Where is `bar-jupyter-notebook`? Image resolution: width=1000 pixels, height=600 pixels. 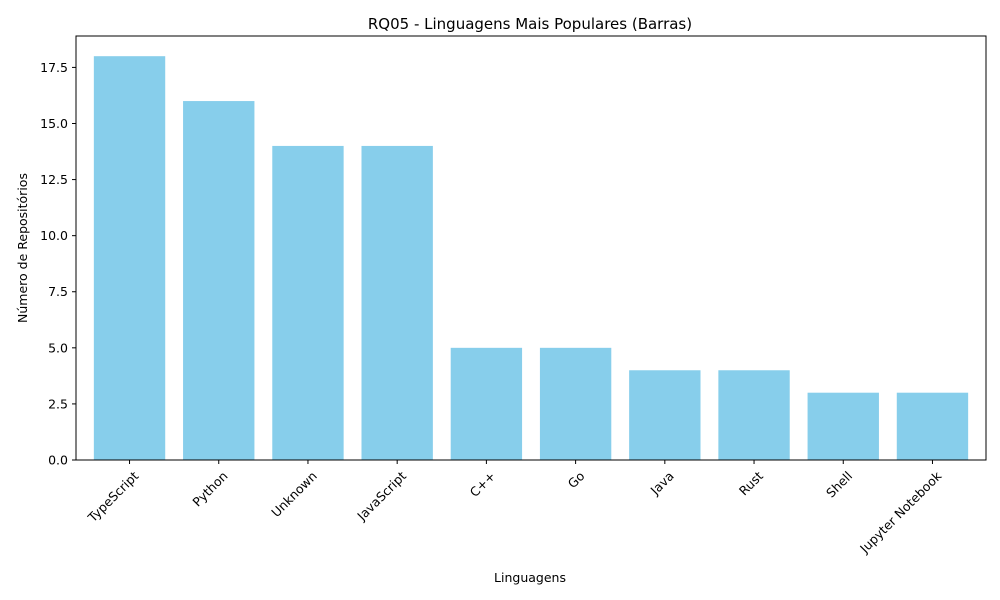
bar-jupyter-notebook is located at coordinates (932, 426).